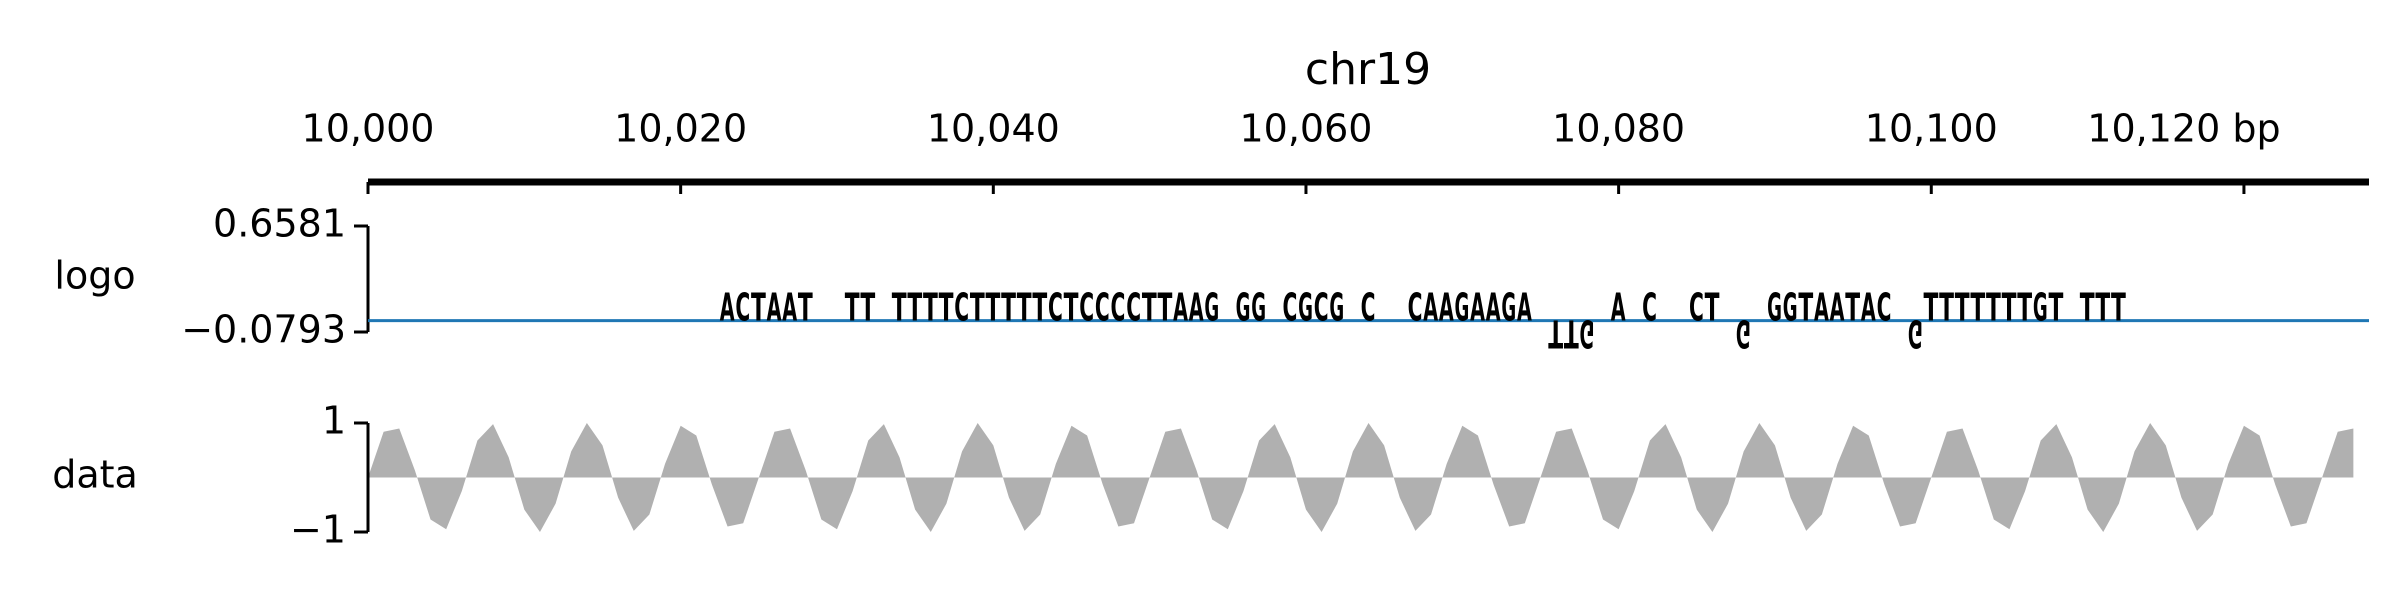 Image resolution: width=2400 pixels, height=600 pixels. I want to click on track-label: data, so click(95, 475).